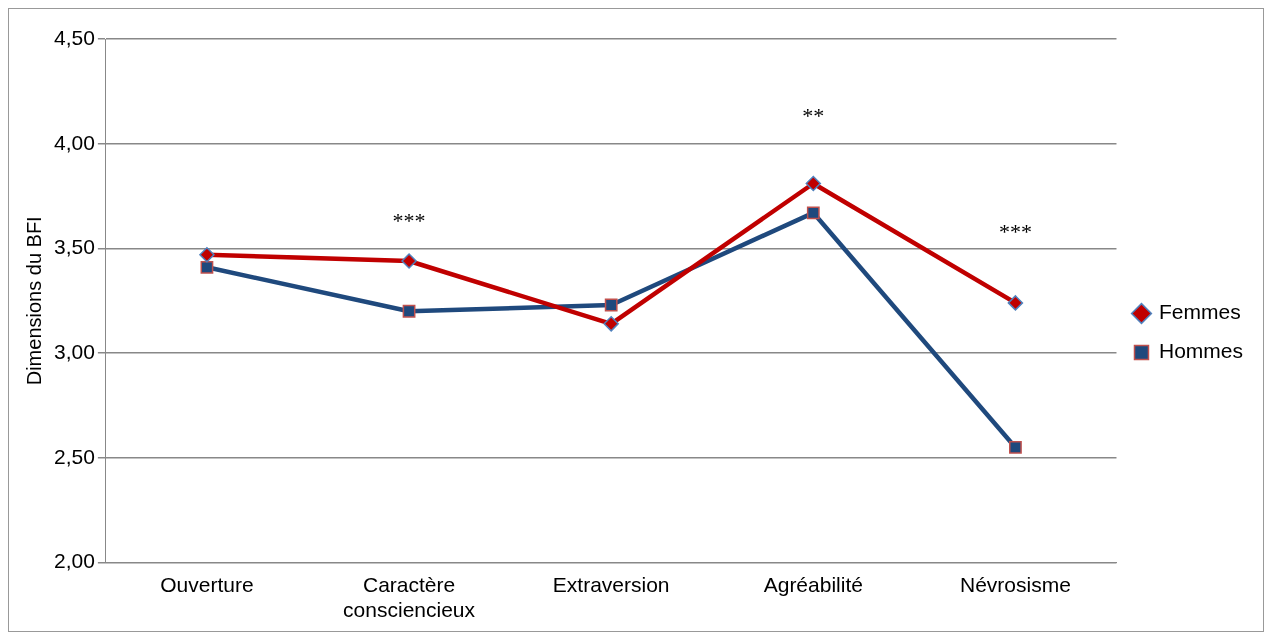 This screenshot has height=640, width=1272. I want to click on x-tick-label: Extraversion, so click(611, 584).